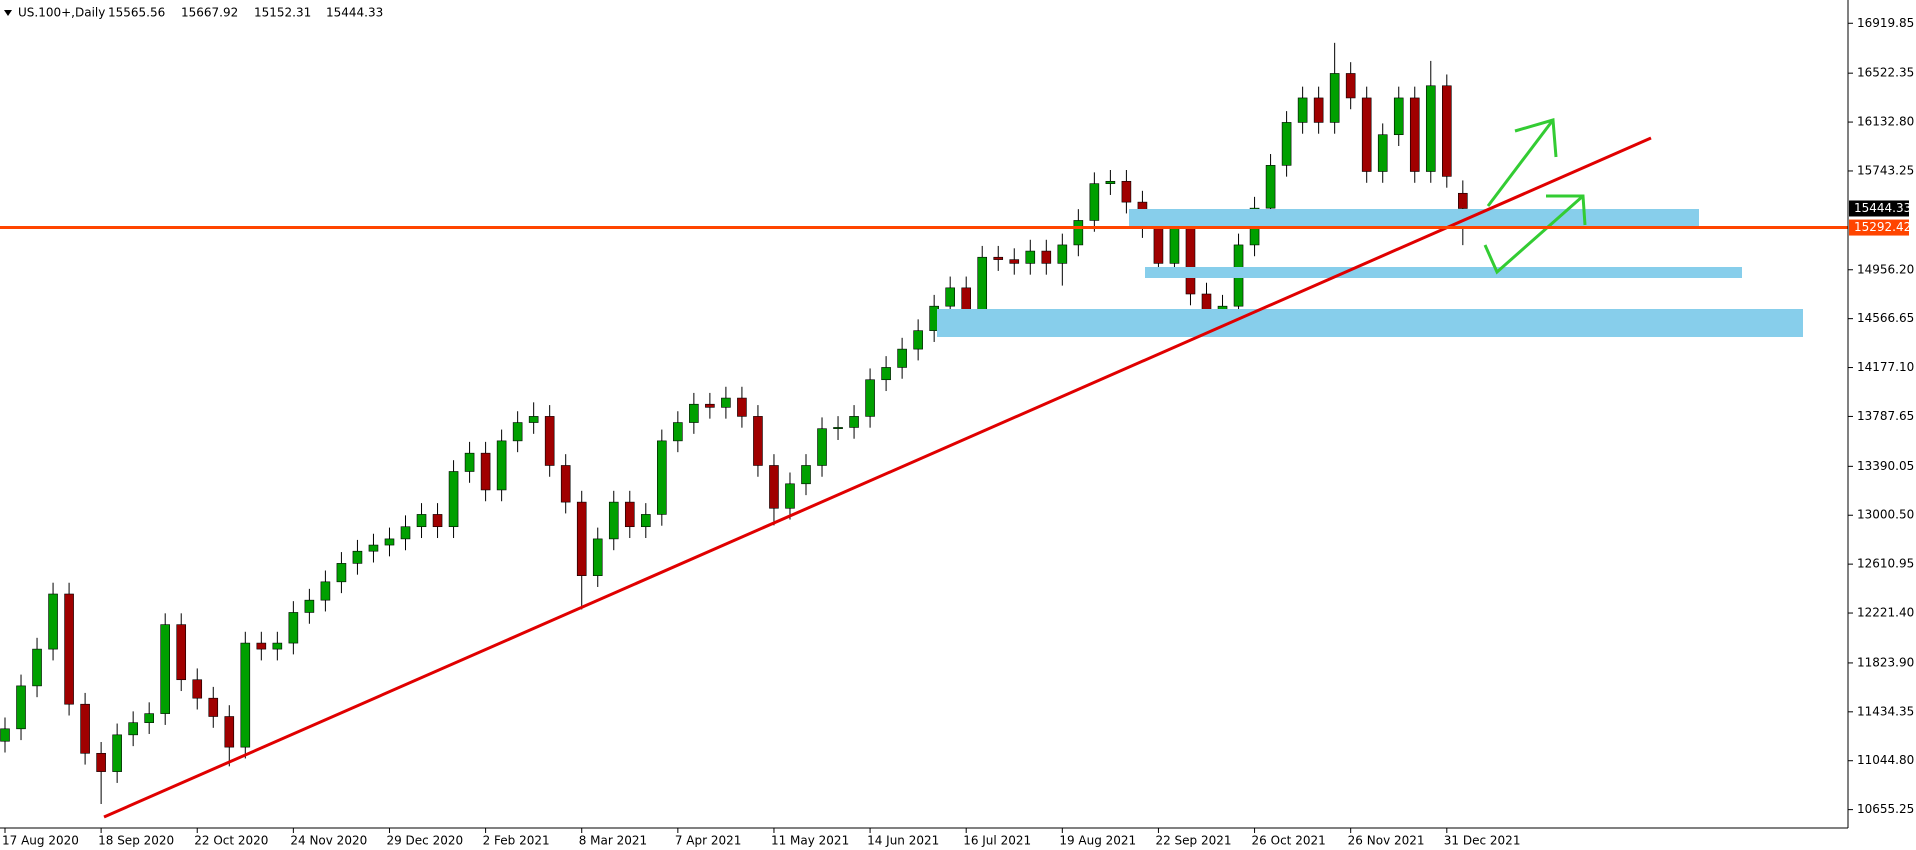 The image size is (1916, 850). Describe the element at coordinates (8, 13) in the screenshot. I see `menu-icon` at that location.